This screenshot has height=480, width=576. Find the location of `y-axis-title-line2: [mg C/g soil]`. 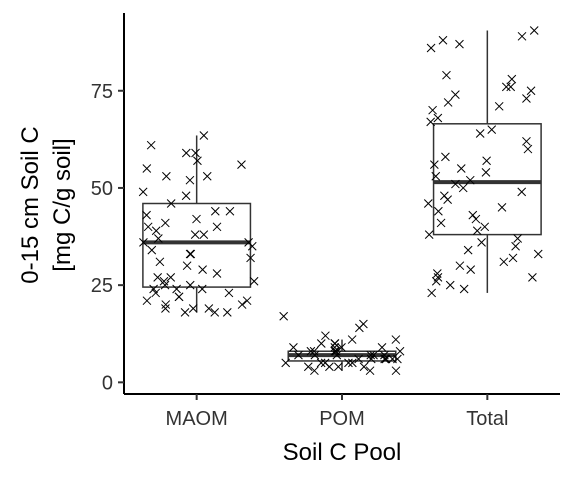

y-axis-title-line2: [mg C/g soil] is located at coordinates (62, 204).